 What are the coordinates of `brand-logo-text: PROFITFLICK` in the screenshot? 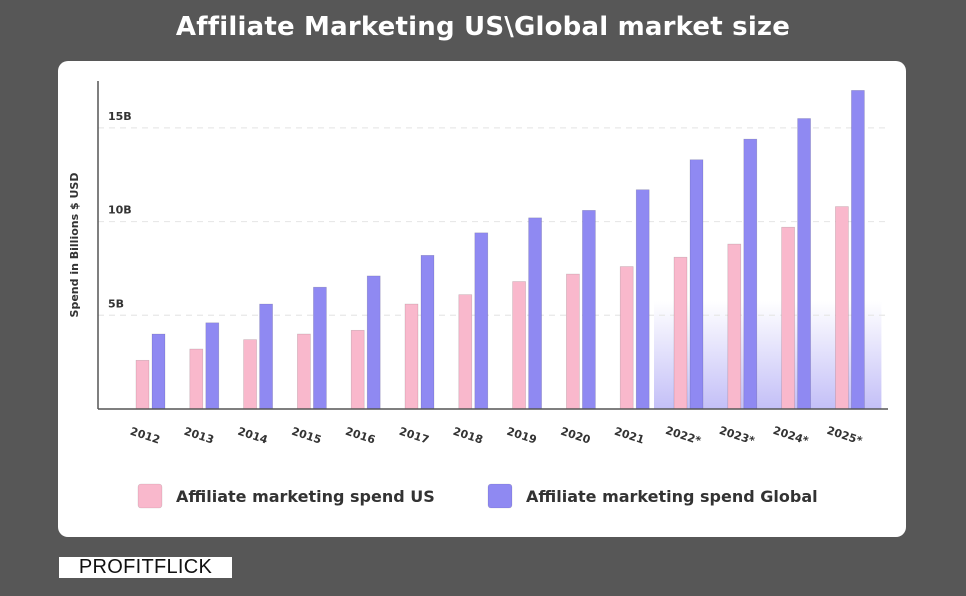 It's located at (145, 567).